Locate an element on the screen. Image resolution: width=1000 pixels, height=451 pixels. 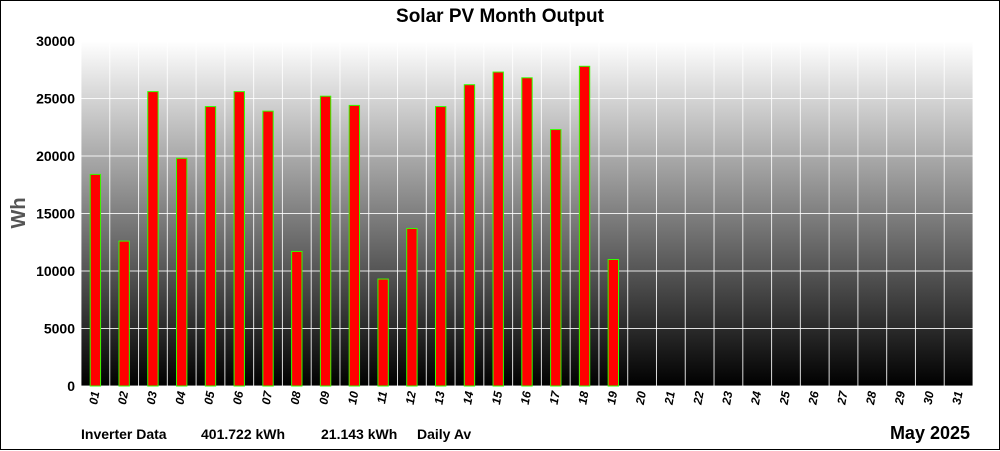
y-tick-label: 20000 is located at coordinates (55, 156).